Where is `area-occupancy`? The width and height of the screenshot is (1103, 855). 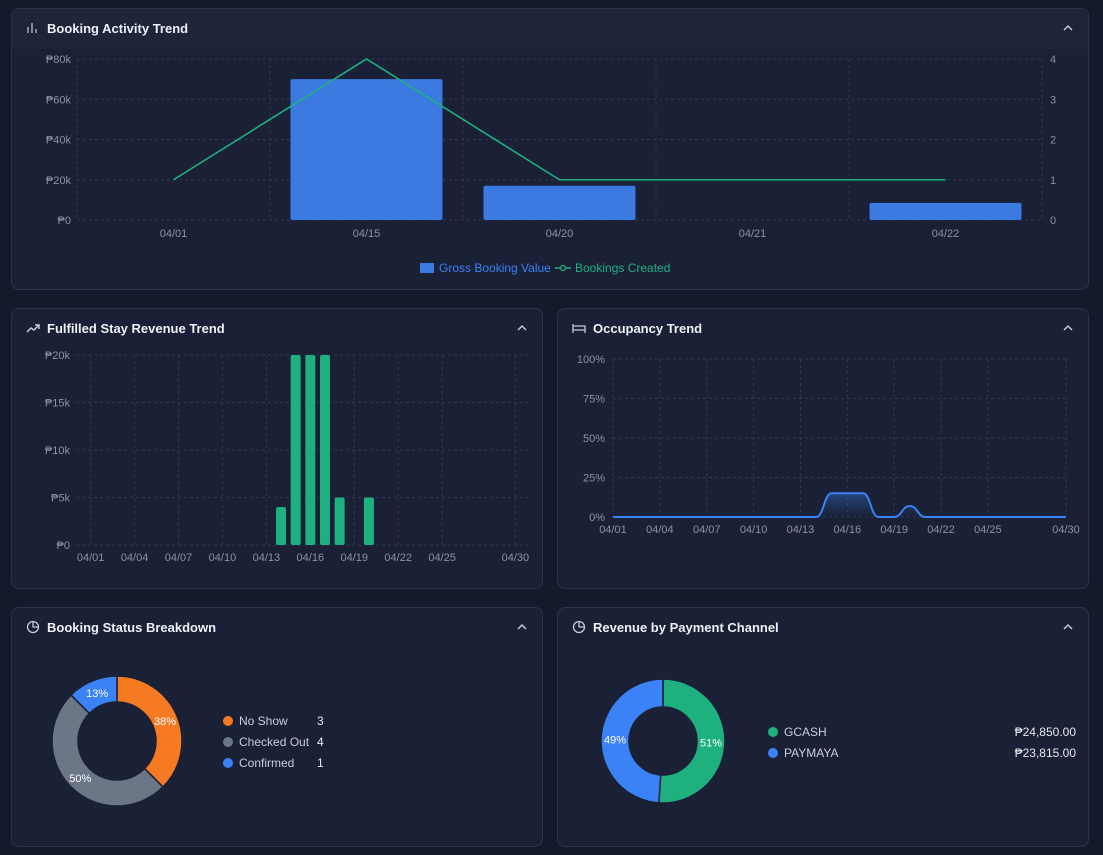
area-occupancy is located at coordinates (839, 505).